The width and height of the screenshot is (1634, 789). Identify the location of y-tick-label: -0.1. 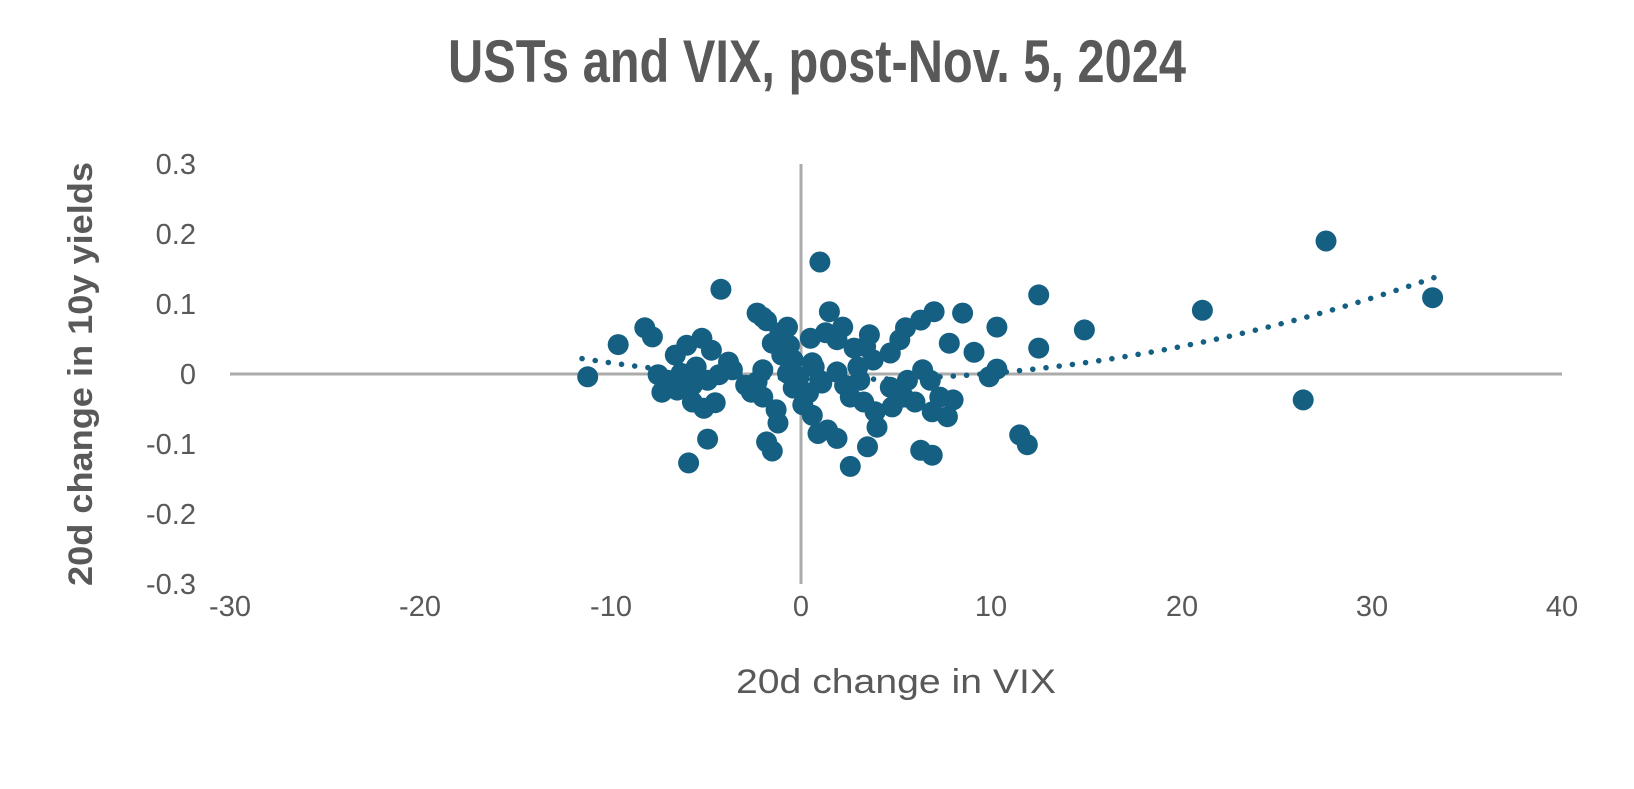
(171, 445).